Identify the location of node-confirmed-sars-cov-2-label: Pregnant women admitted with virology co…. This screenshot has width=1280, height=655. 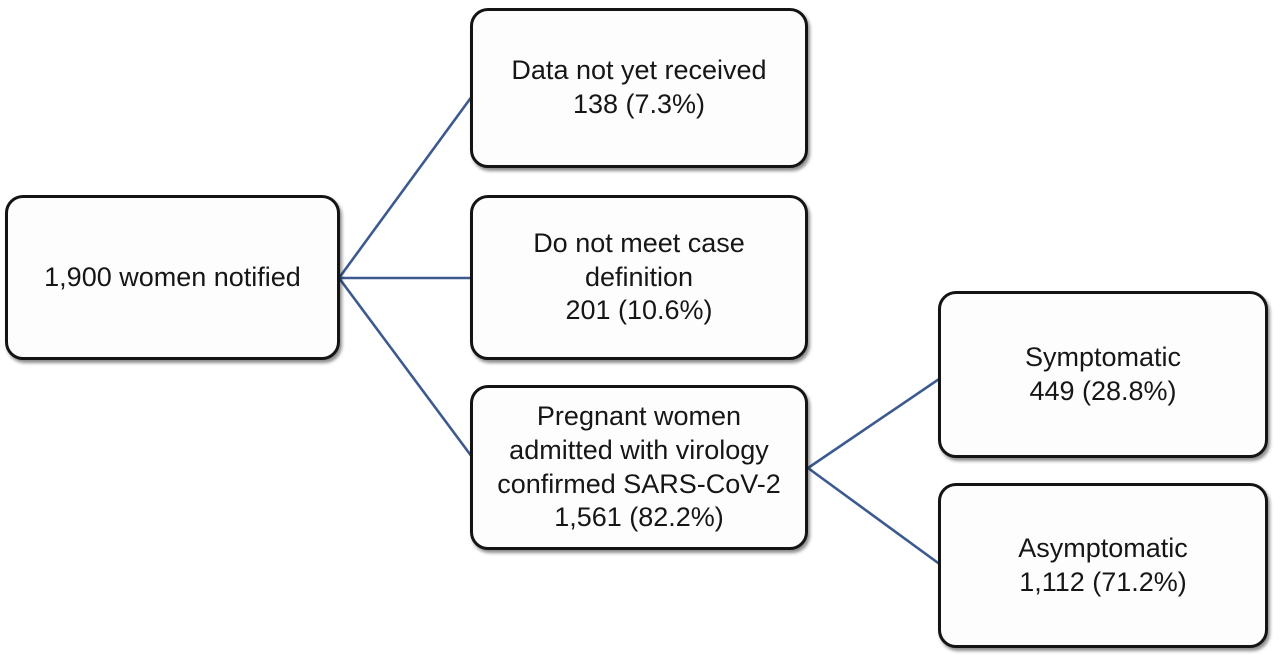
(639, 450).